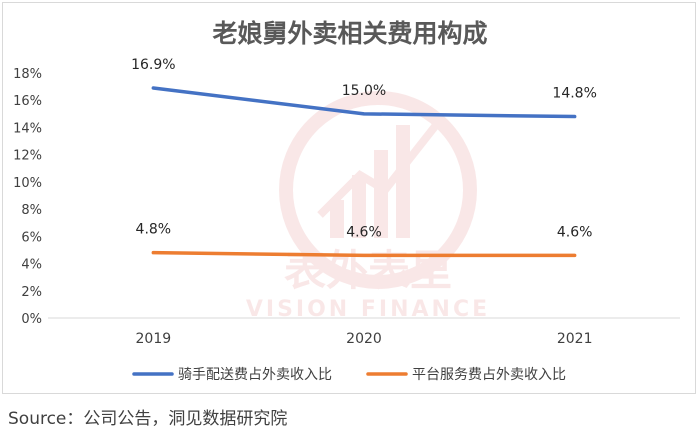 The image size is (700, 432). I want to click on y-tick-label: 10%, so click(27, 183).